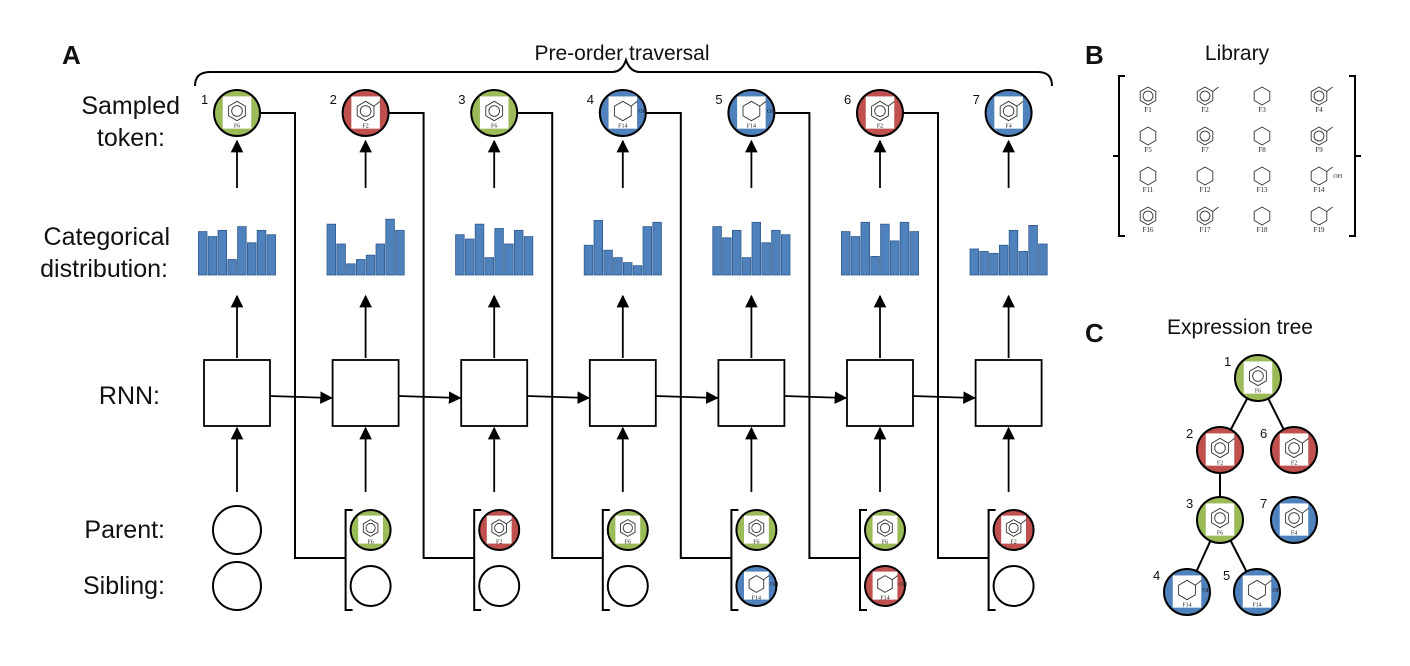 The image size is (1410, 666). What do you see at coordinates (1262, 220) in the screenshot?
I see `library-item: F18` at bounding box center [1262, 220].